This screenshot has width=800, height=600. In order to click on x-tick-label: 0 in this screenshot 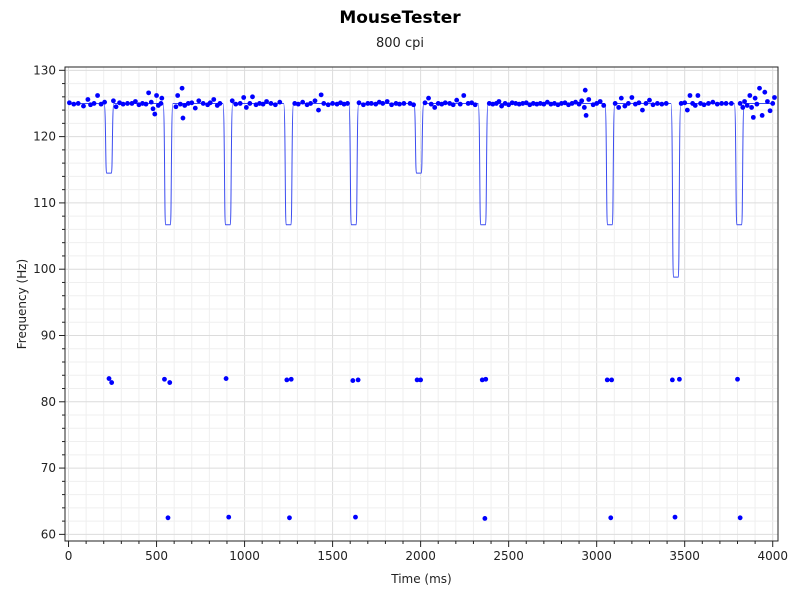, I will do `click(69, 556)`.